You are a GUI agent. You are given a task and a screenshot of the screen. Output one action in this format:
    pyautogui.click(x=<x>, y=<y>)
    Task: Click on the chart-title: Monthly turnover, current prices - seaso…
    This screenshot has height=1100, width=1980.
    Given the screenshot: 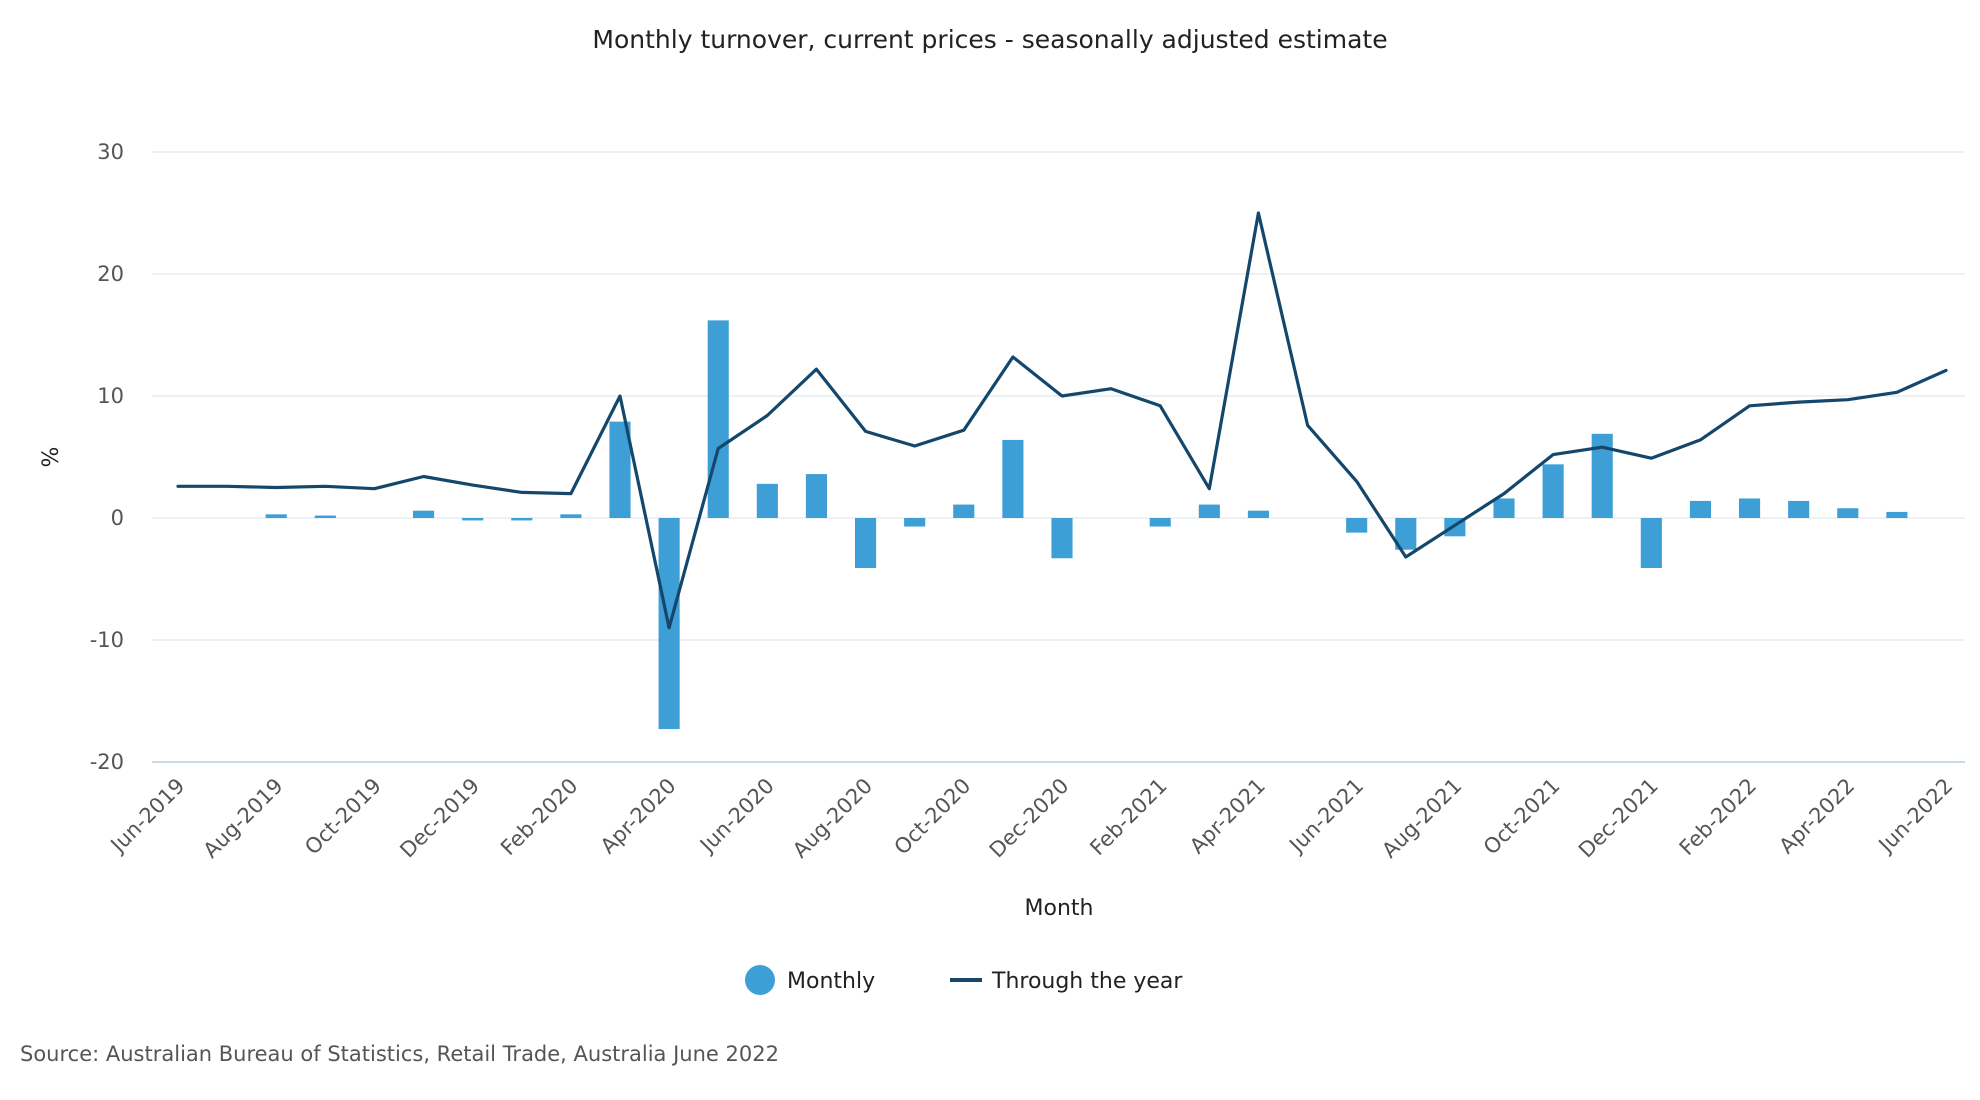 What is the action you would take?
    pyautogui.click(x=989, y=39)
    